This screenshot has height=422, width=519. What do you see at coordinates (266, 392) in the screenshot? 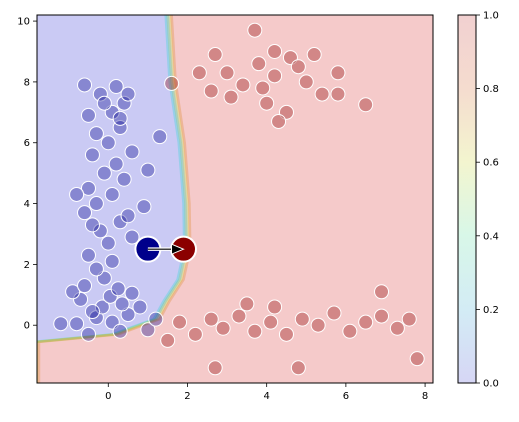
I see `x-axis: 0 2 4 6 8` at bounding box center [266, 392].